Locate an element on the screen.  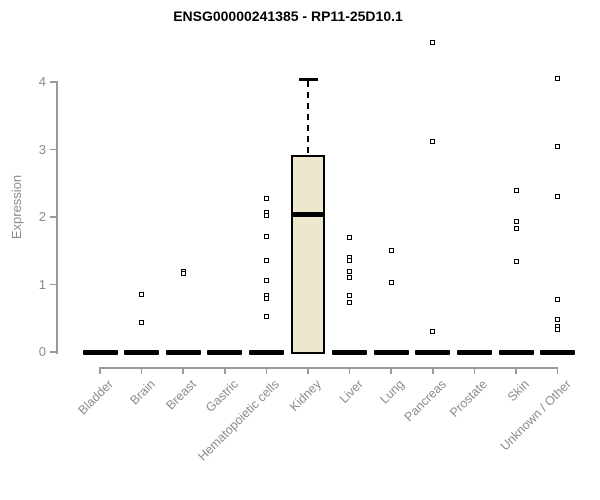
y-tick-label: 3 is located at coordinates (42, 149).